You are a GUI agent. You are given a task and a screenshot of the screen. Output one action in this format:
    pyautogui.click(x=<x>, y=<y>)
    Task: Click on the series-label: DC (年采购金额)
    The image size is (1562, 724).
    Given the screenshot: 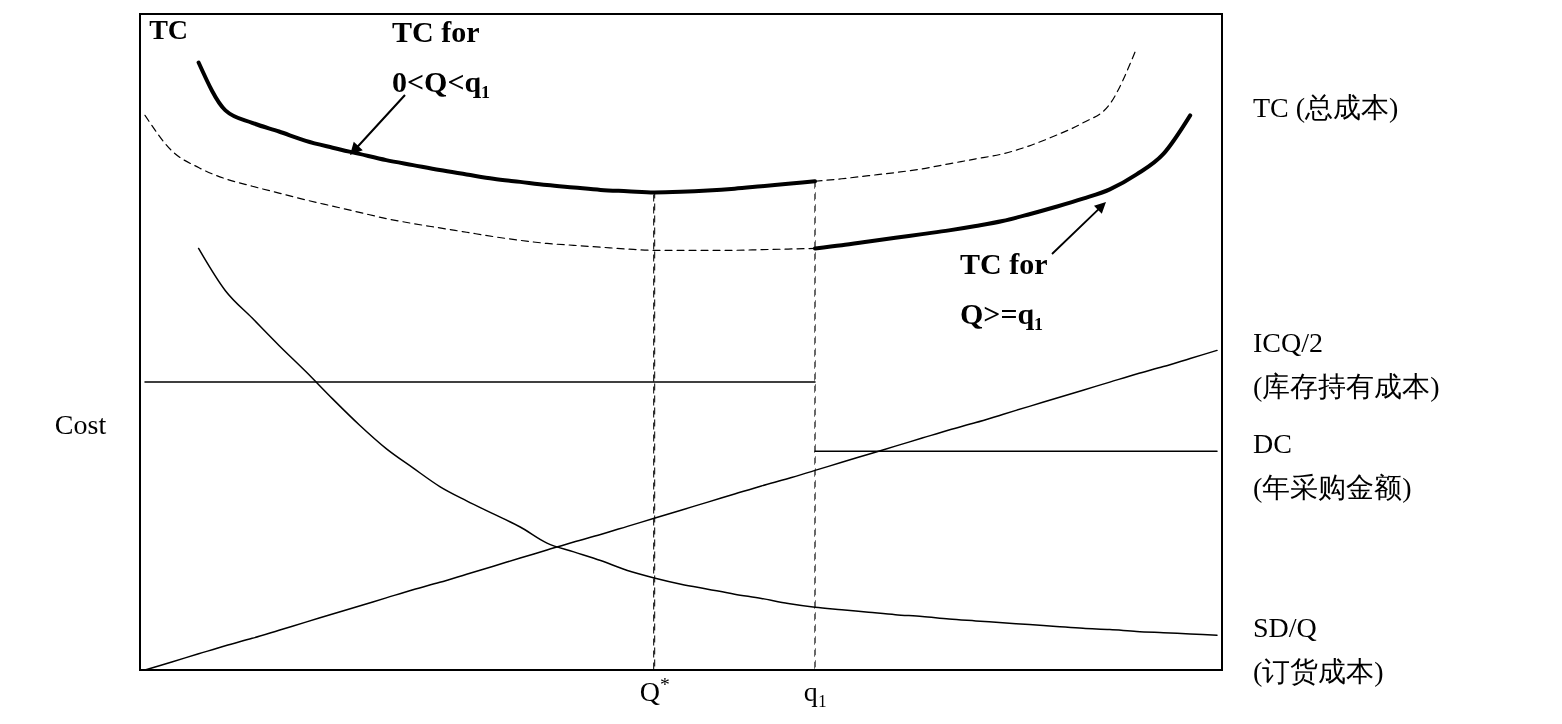 What is the action you would take?
    pyautogui.click(x=1332, y=466)
    